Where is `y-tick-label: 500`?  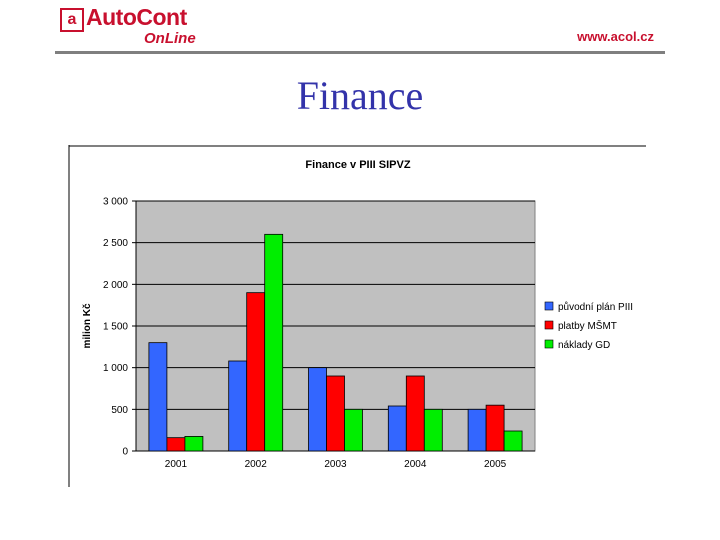
y-tick-label: 500 is located at coordinates (119, 410).